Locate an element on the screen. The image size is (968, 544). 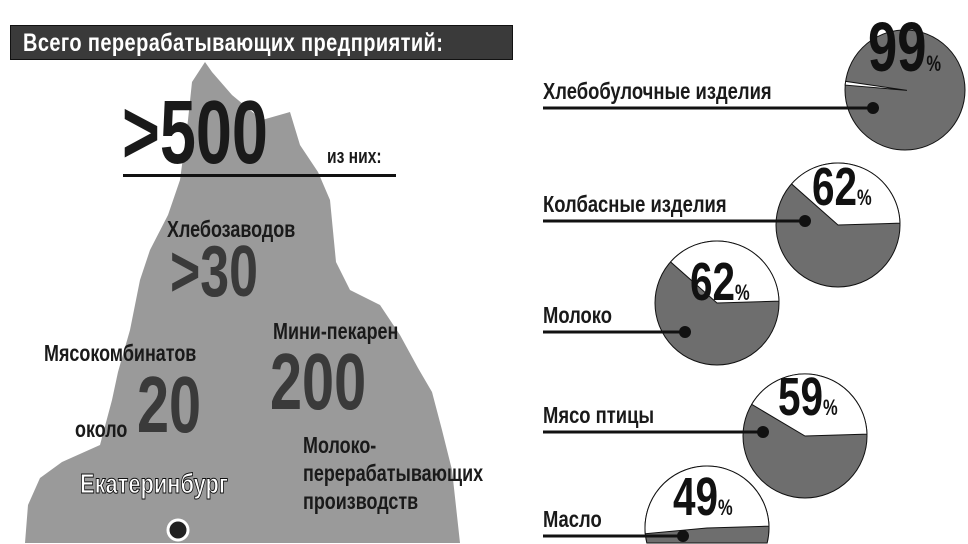
header-banner: Всего перерабатывающих предприятий: is located at coordinates (261, 42).